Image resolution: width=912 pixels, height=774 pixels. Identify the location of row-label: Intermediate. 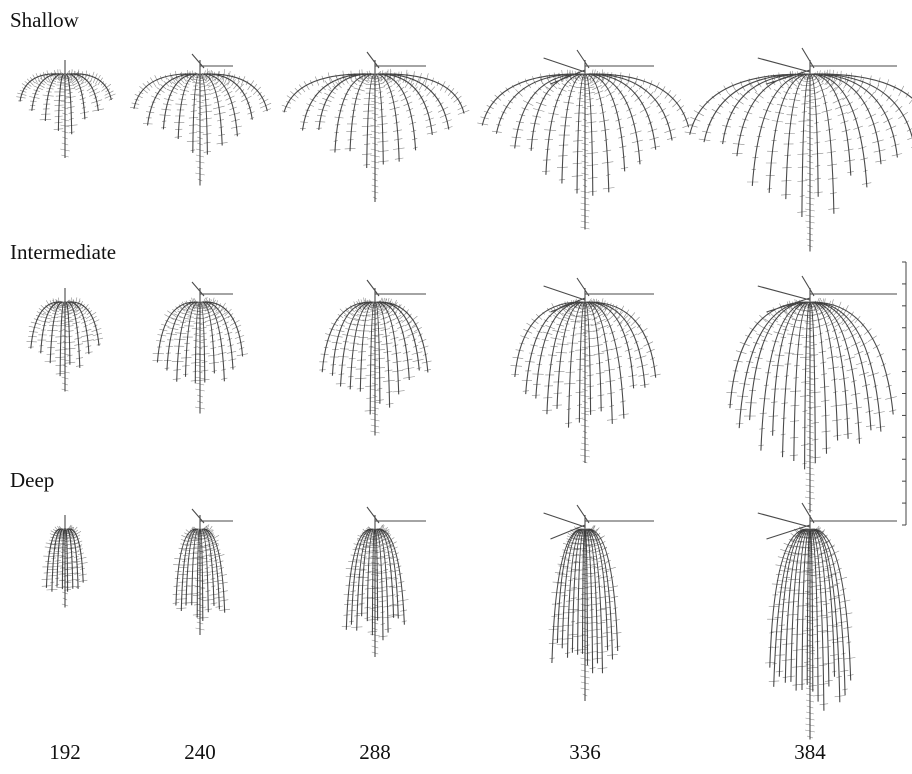
(63, 252).